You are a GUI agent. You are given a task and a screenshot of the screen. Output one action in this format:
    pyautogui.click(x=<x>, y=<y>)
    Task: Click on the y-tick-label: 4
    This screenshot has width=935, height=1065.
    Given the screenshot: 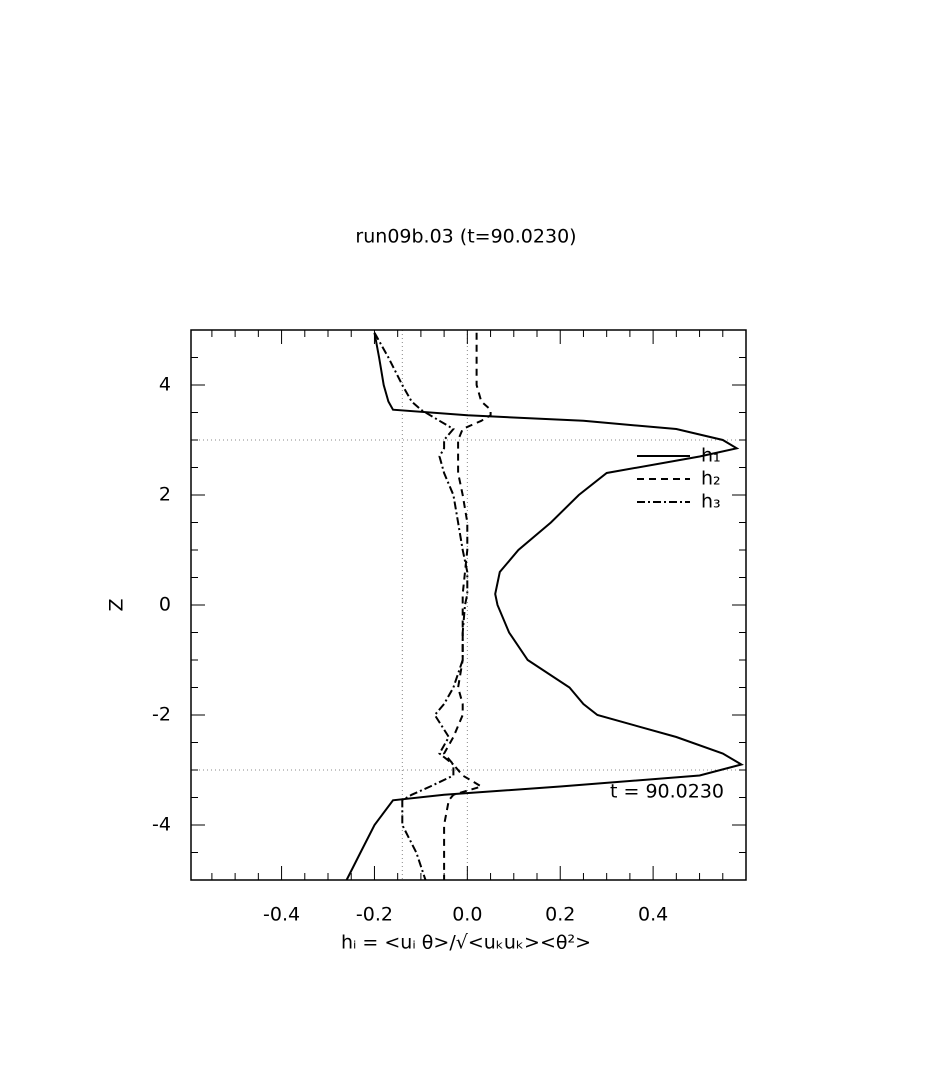 What is the action you would take?
    pyautogui.click(x=165, y=385)
    